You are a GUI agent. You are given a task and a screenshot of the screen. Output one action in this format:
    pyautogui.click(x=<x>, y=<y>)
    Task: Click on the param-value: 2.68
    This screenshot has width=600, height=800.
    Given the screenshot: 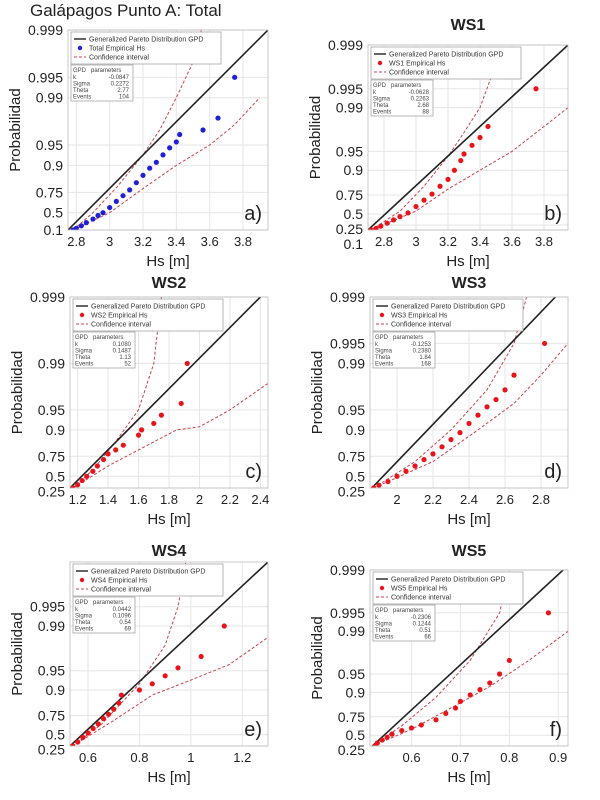 What is the action you would take?
    pyautogui.click(x=423, y=106)
    